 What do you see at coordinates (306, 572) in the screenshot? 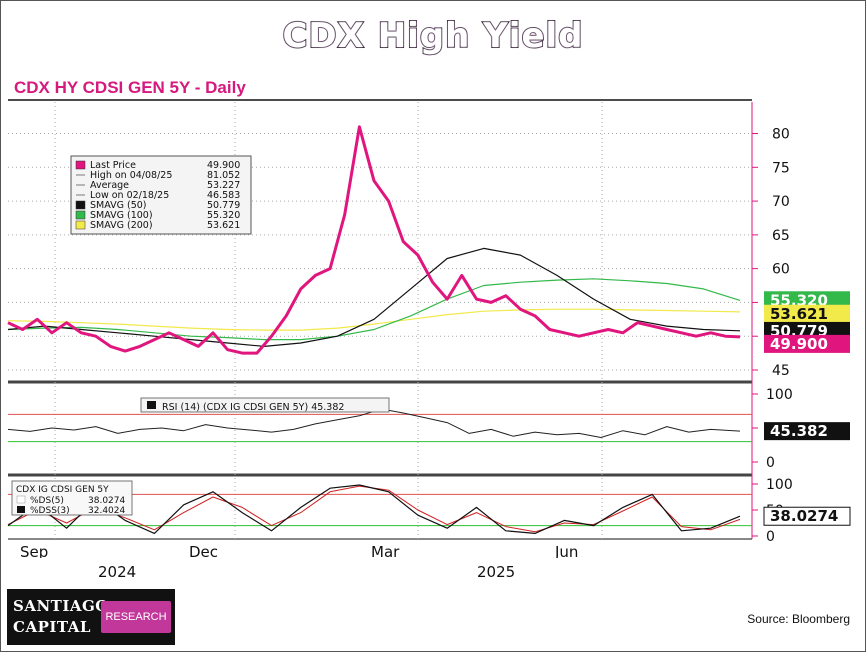
I see `year-axis: 2024 2025` at bounding box center [306, 572].